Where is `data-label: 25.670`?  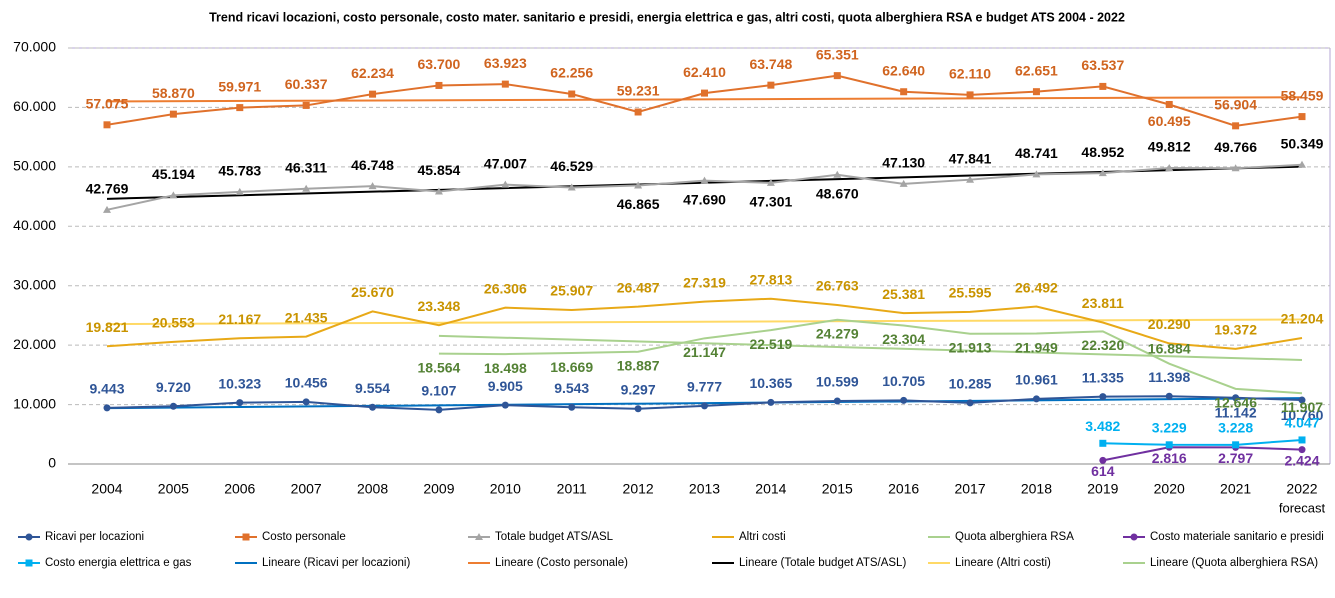
data-label: 25.670 is located at coordinates (372, 292).